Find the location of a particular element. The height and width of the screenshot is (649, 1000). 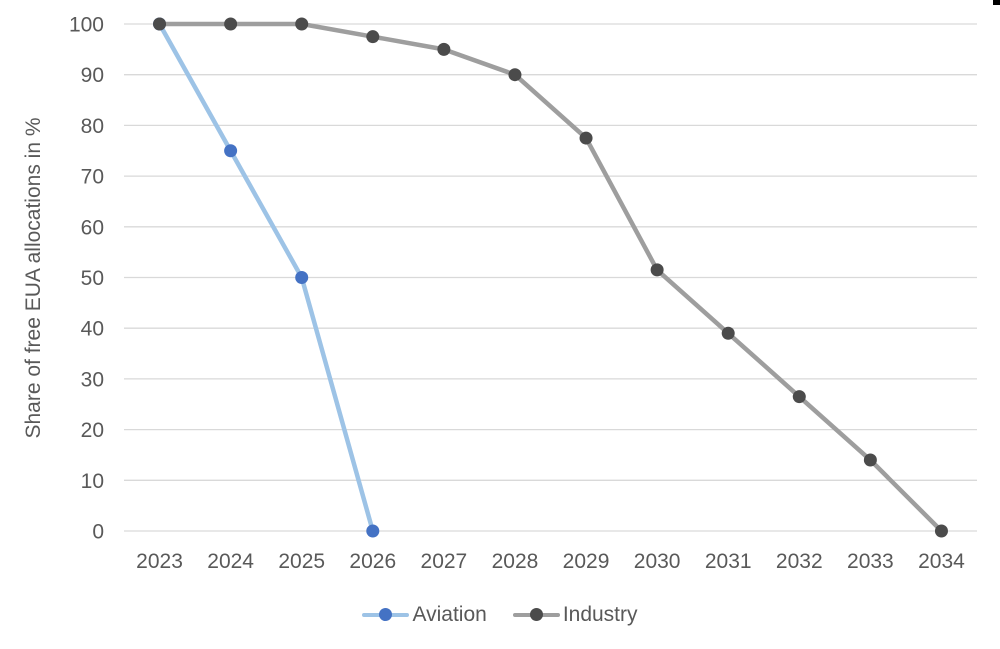

y-tick-label: 60 is located at coordinates (92, 227).